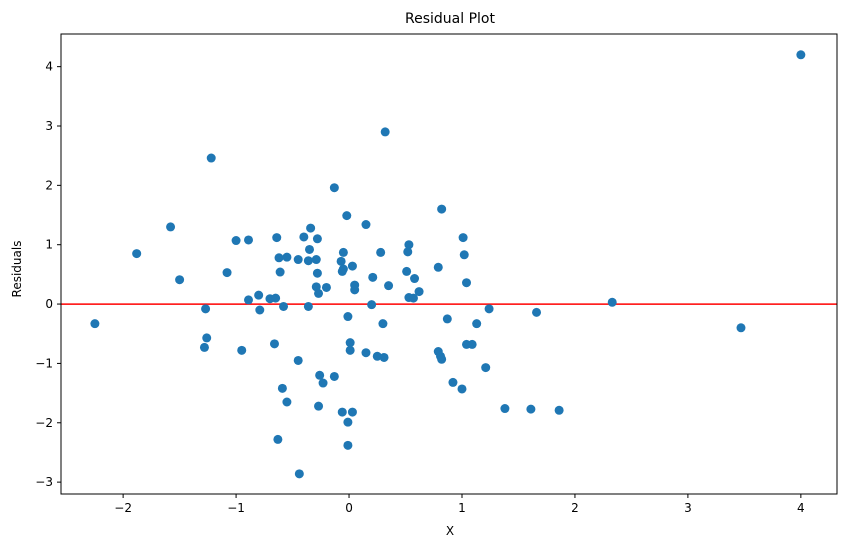 The width and height of the screenshot is (844, 547). Describe the element at coordinates (17, 269) in the screenshot. I see `y-axis-label: Residuals` at that location.